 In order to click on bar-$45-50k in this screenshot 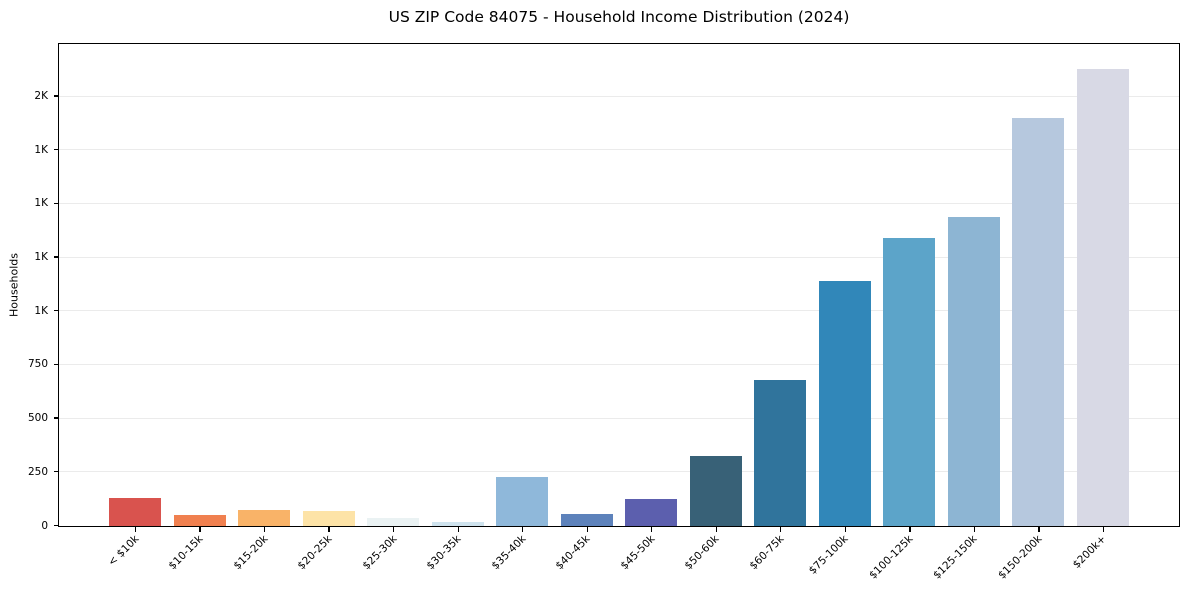, I will do `click(651, 512)`.